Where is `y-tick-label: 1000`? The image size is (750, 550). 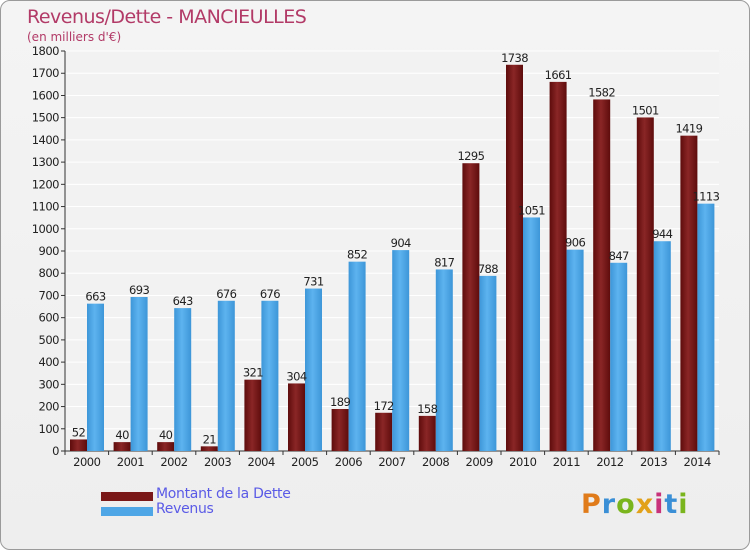 y-tick-label: 1000 is located at coordinates (45, 229).